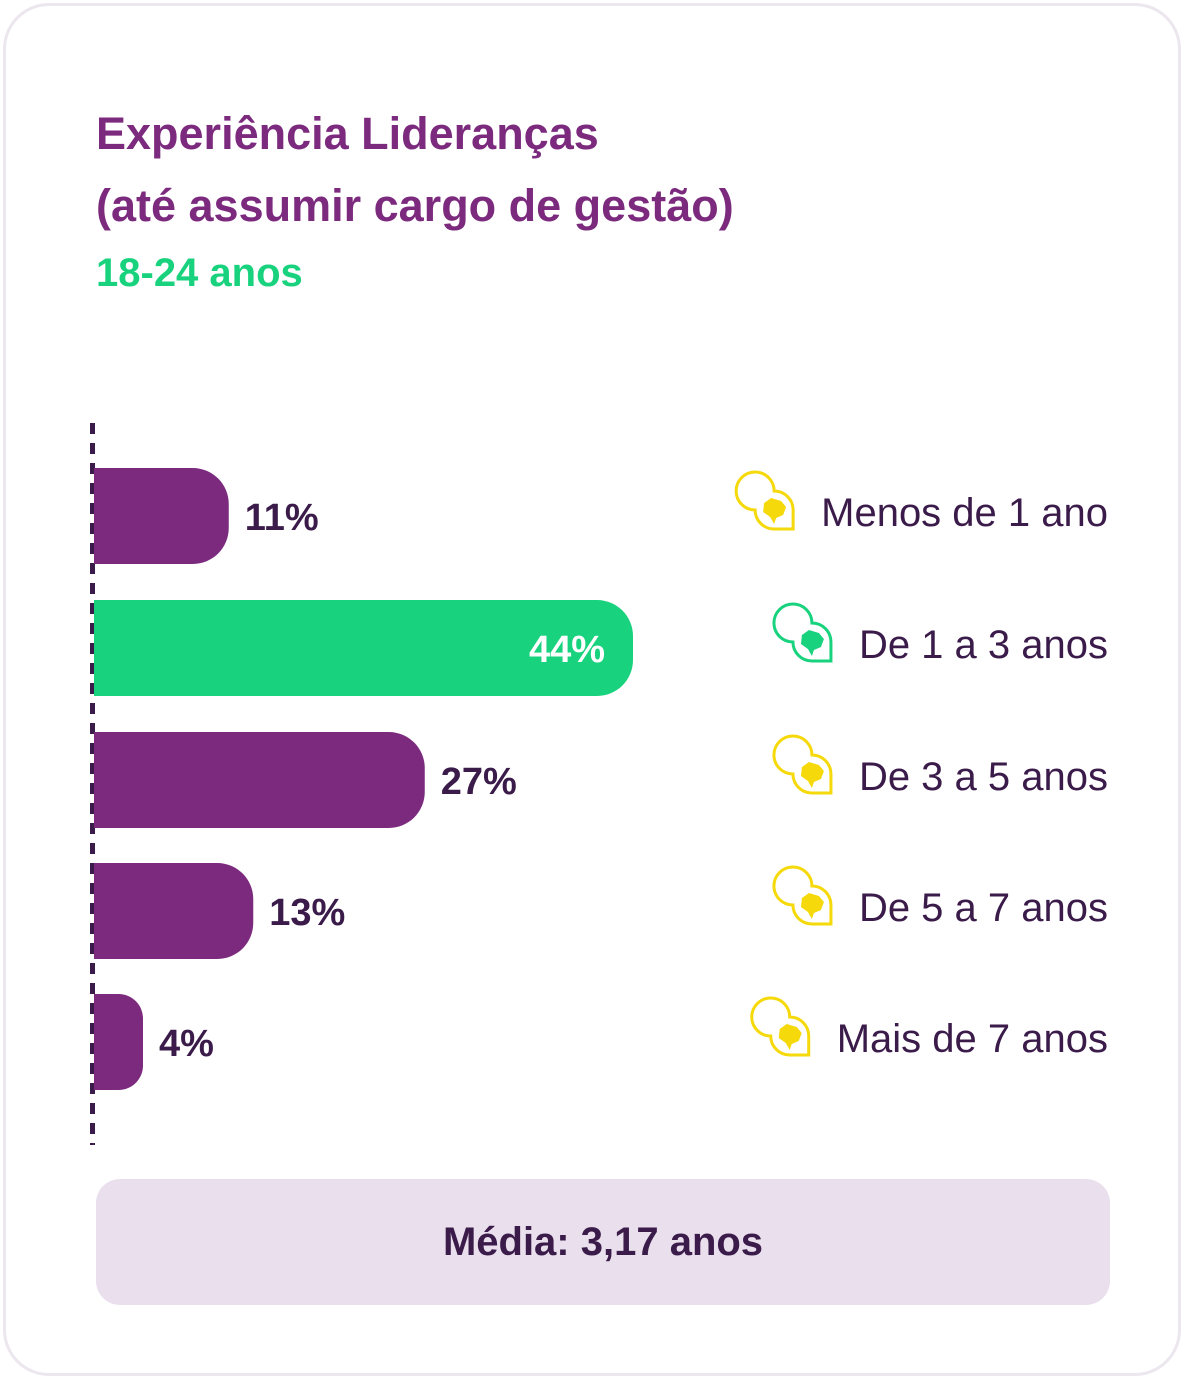 The width and height of the screenshot is (1188, 1389). Describe the element at coordinates (92, 784) in the screenshot. I see `axis-baseline` at that location.